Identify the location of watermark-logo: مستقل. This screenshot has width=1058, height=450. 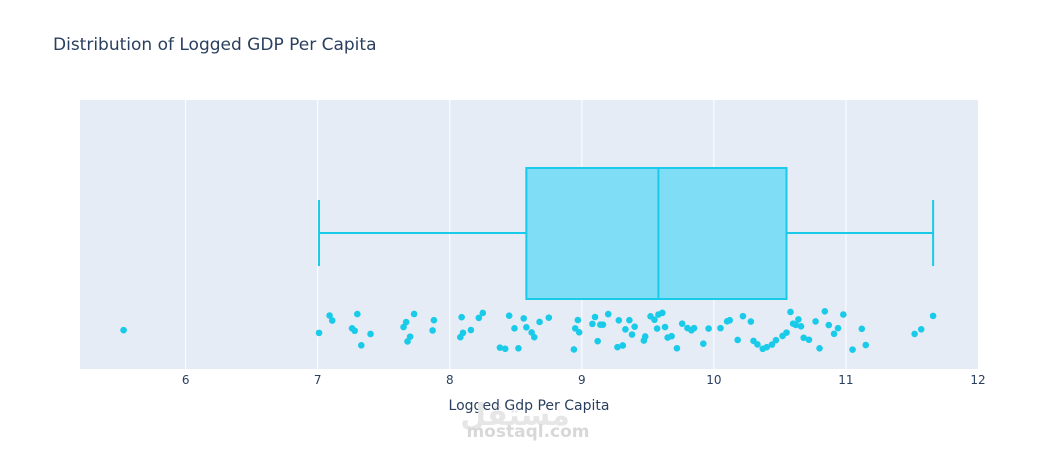
(515, 415).